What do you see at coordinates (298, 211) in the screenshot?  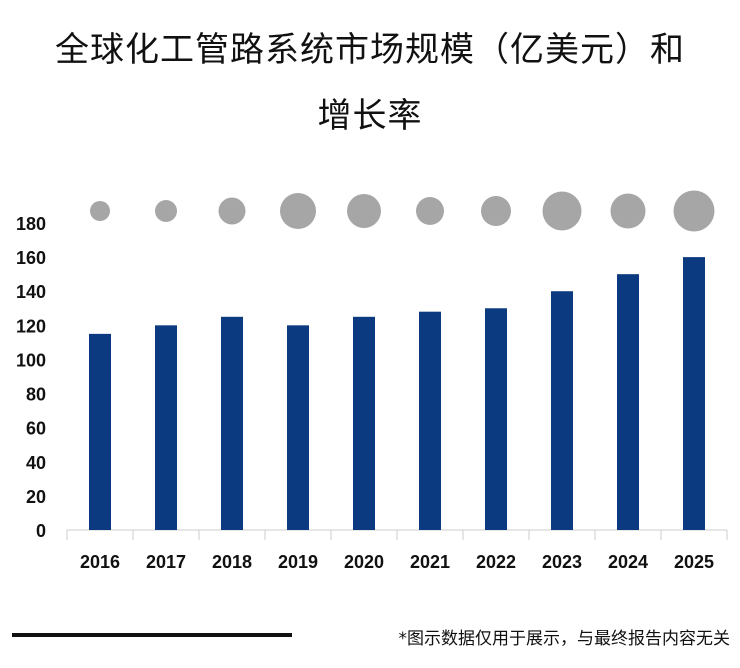 I see `growth-bubble-2019` at bounding box center [298, 211].